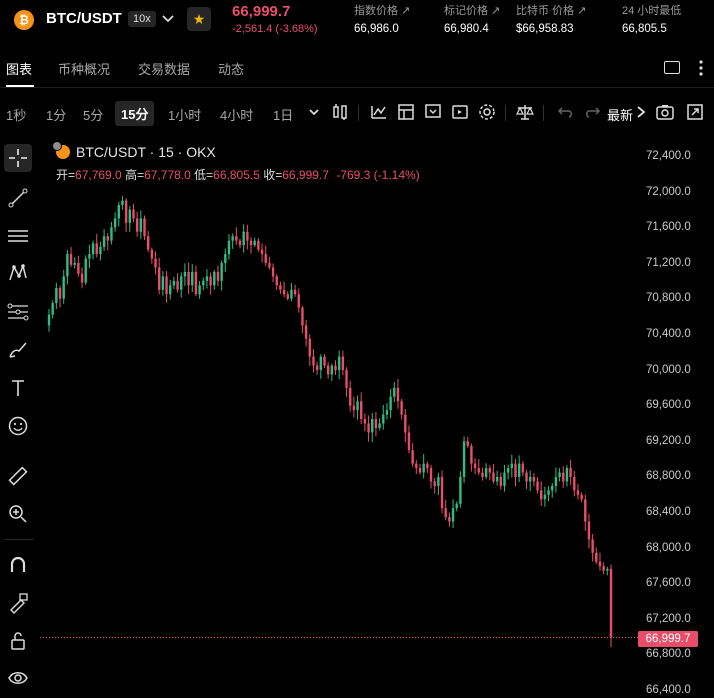 This screenshot has height=698, width=714. Describe the element at coordinates (231, 69) in the screenshot. I see `tab-news: 动态` at that location.